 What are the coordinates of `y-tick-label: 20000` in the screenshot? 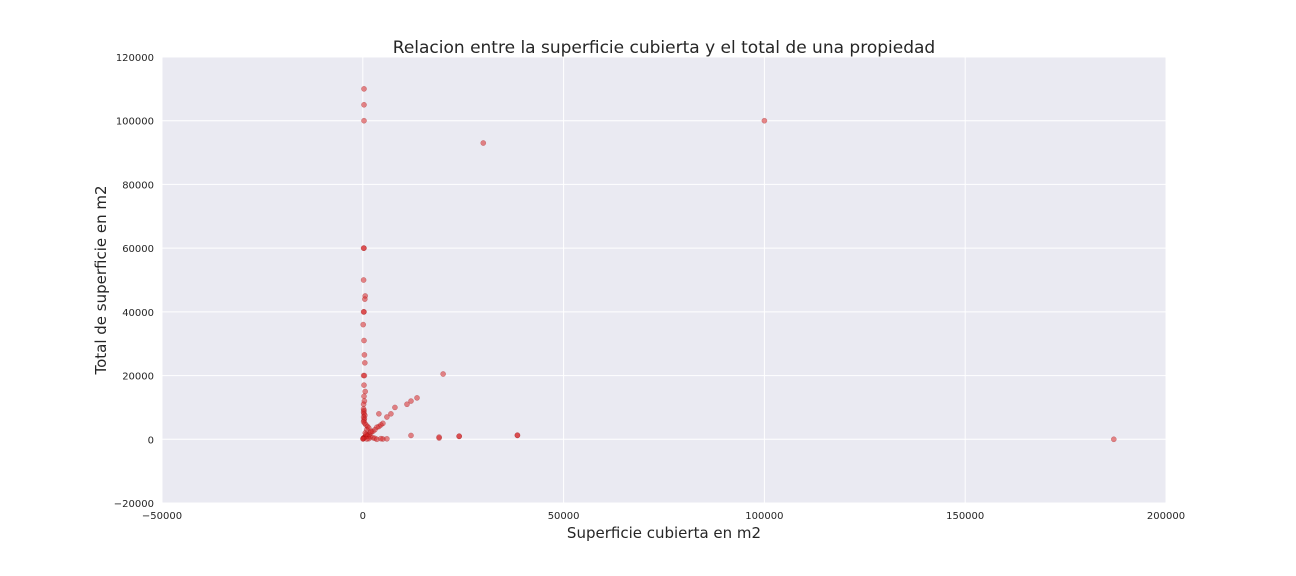 It's located at (138, 377).